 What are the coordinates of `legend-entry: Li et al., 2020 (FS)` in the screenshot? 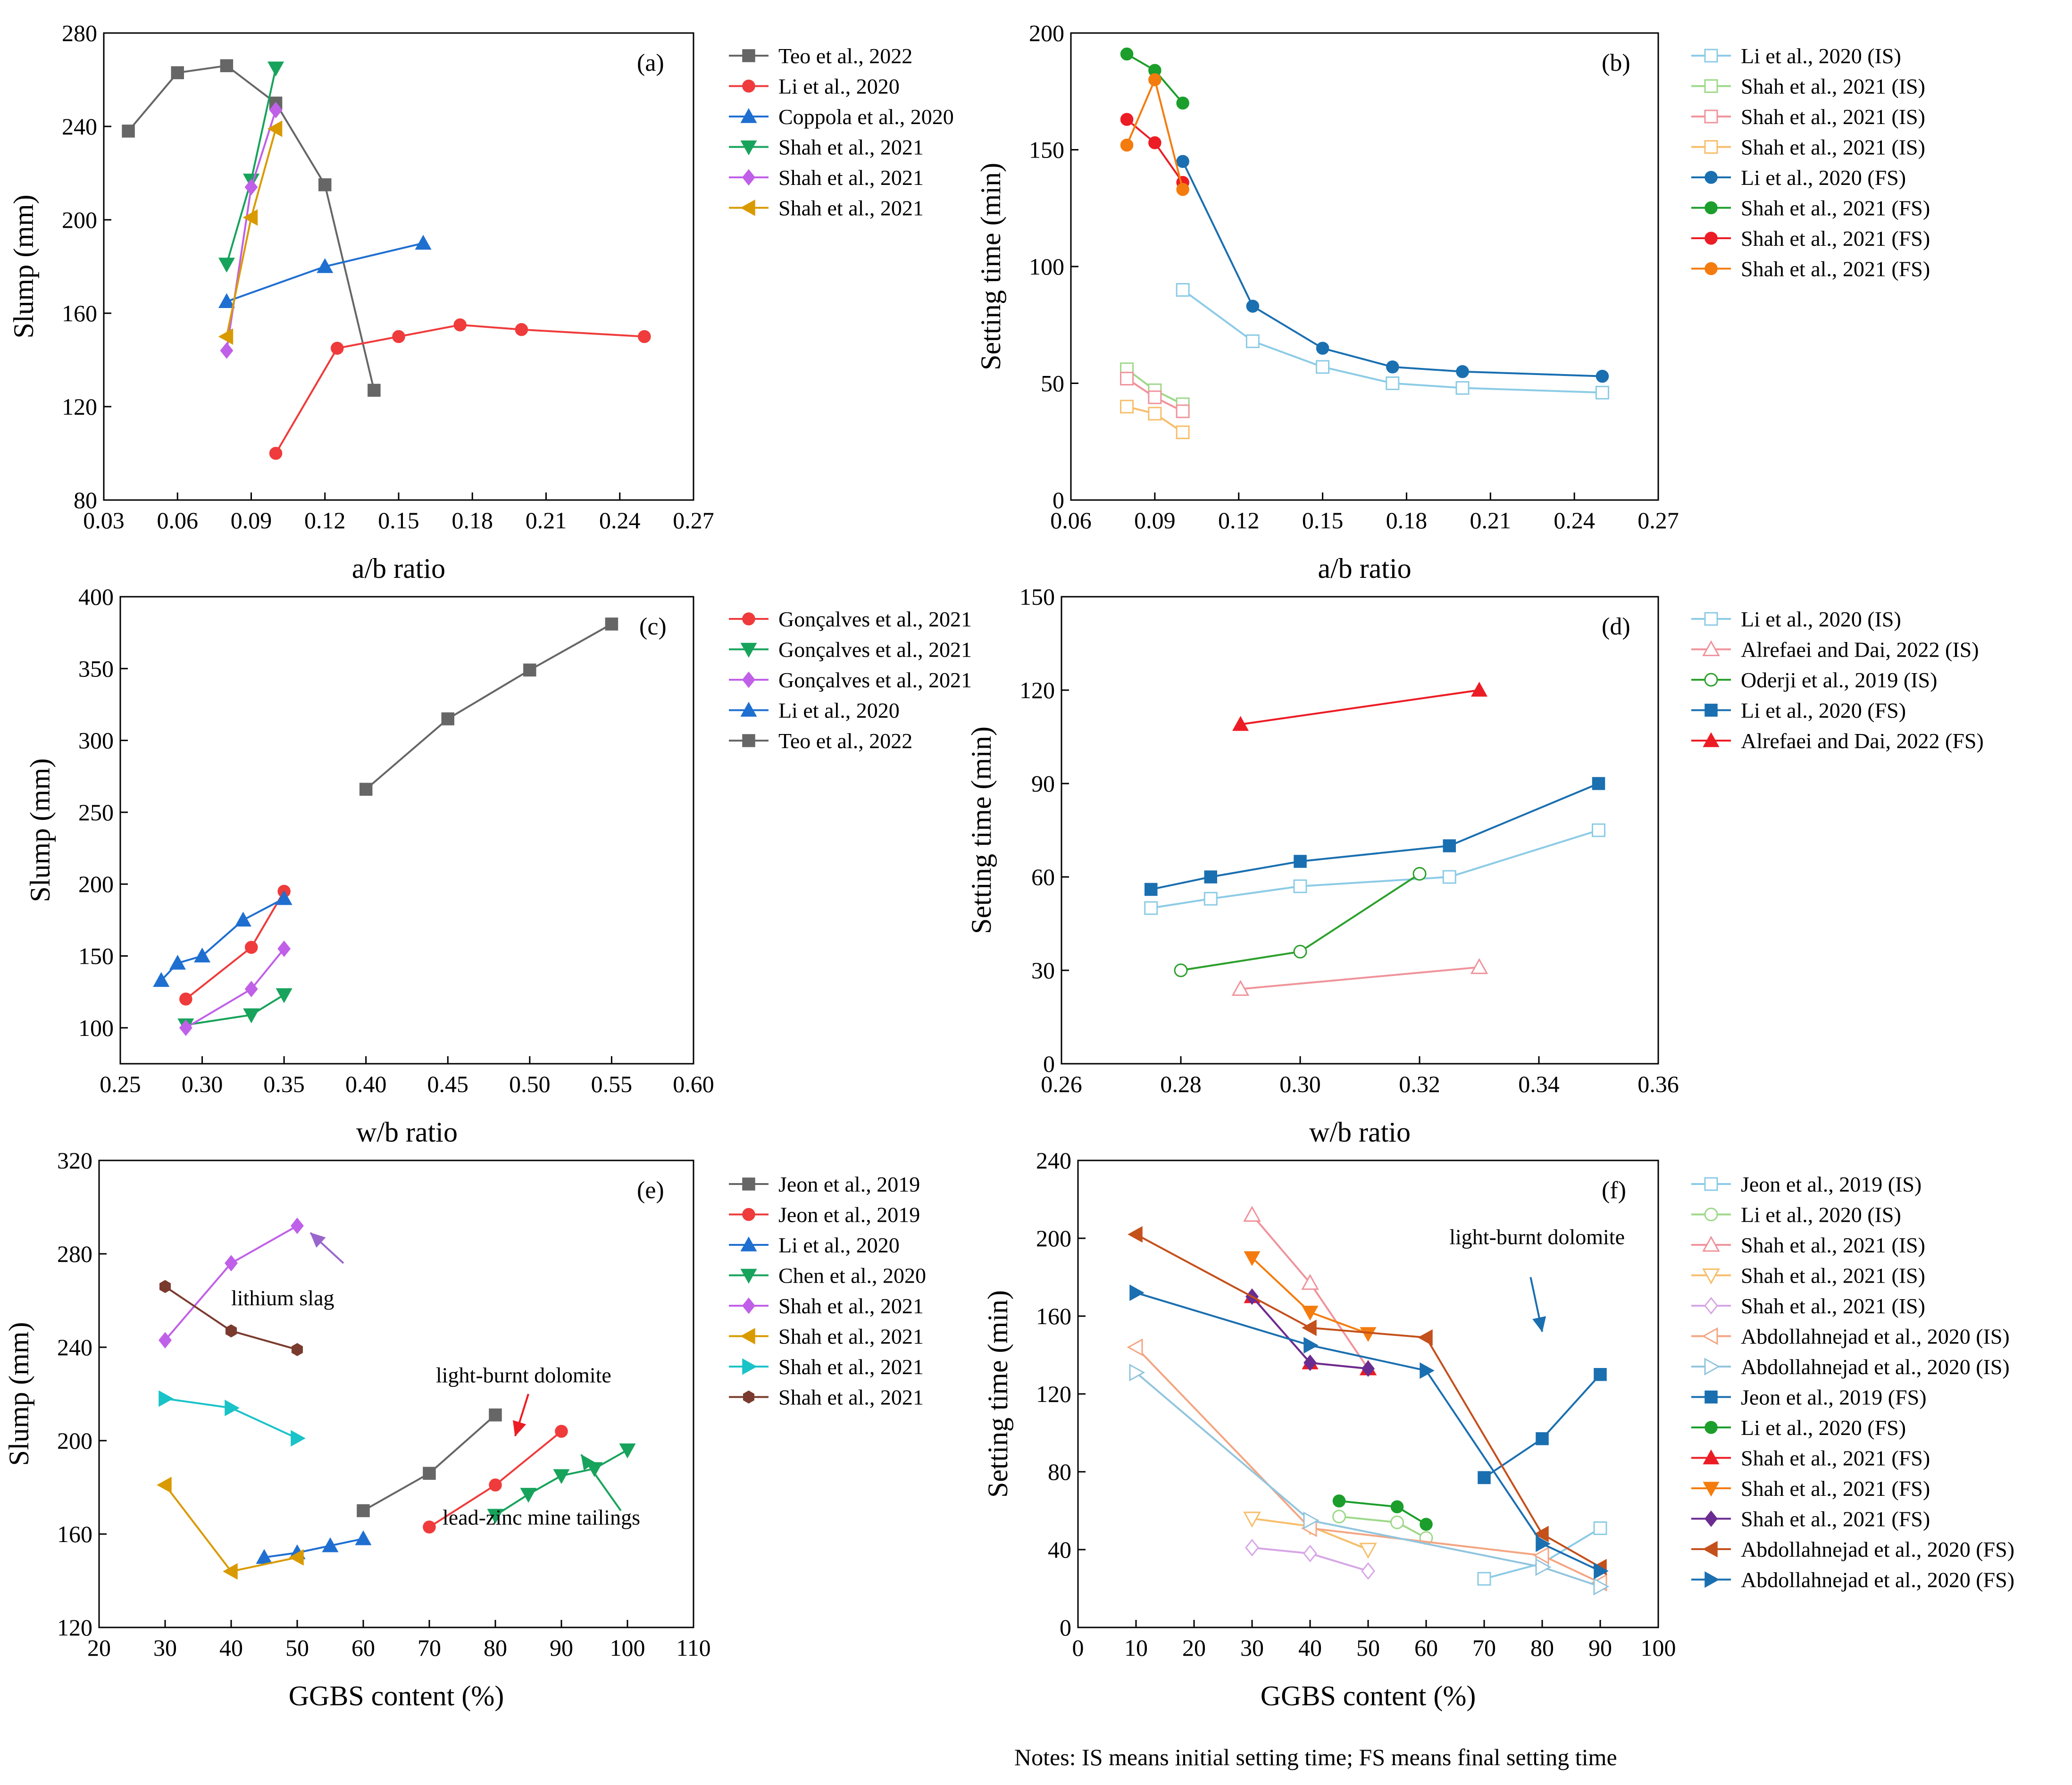 It's located at (1798, 178).